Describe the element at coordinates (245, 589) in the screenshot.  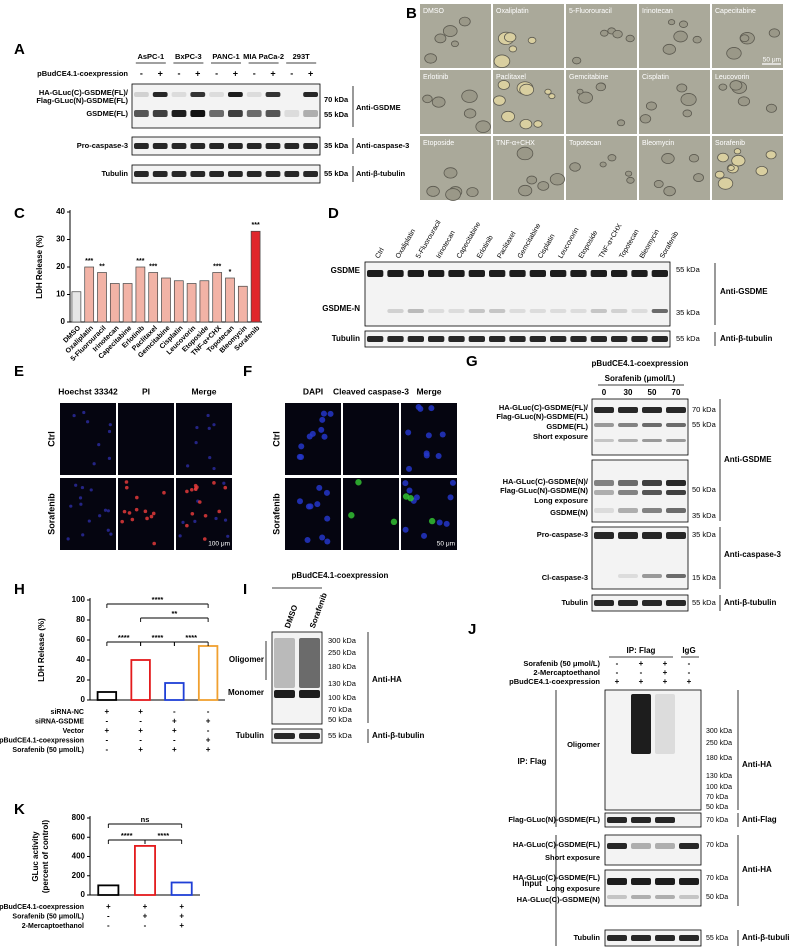
I see `panel-letter: I` at that location.